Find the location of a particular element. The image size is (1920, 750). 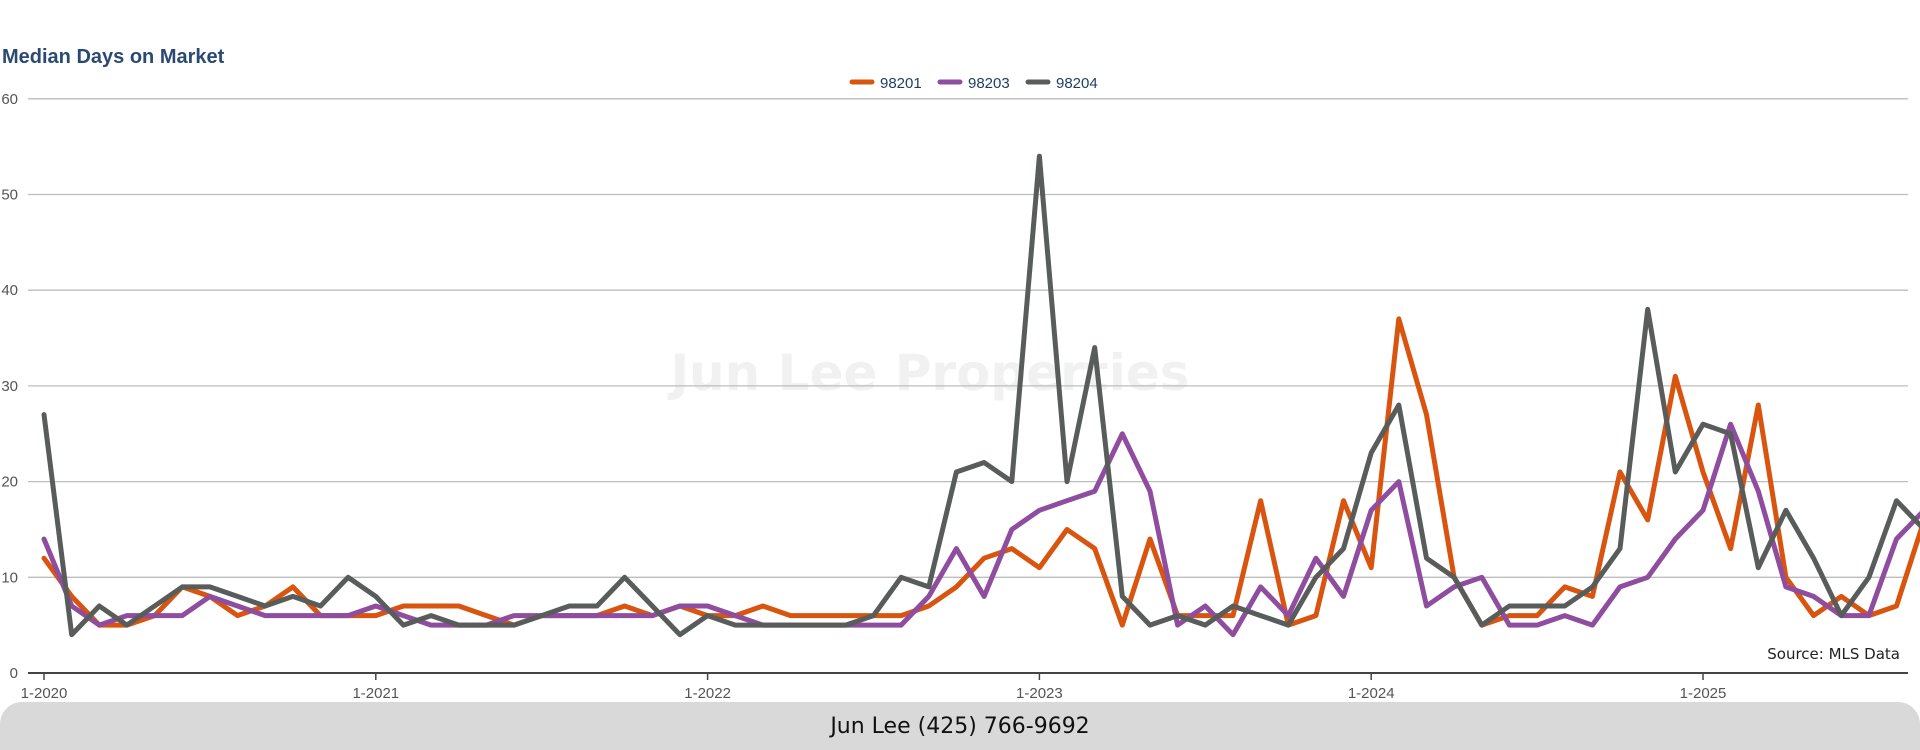

footer-bar: Jun Lee (425) 766-9692 is located at coordinates (960, 726).